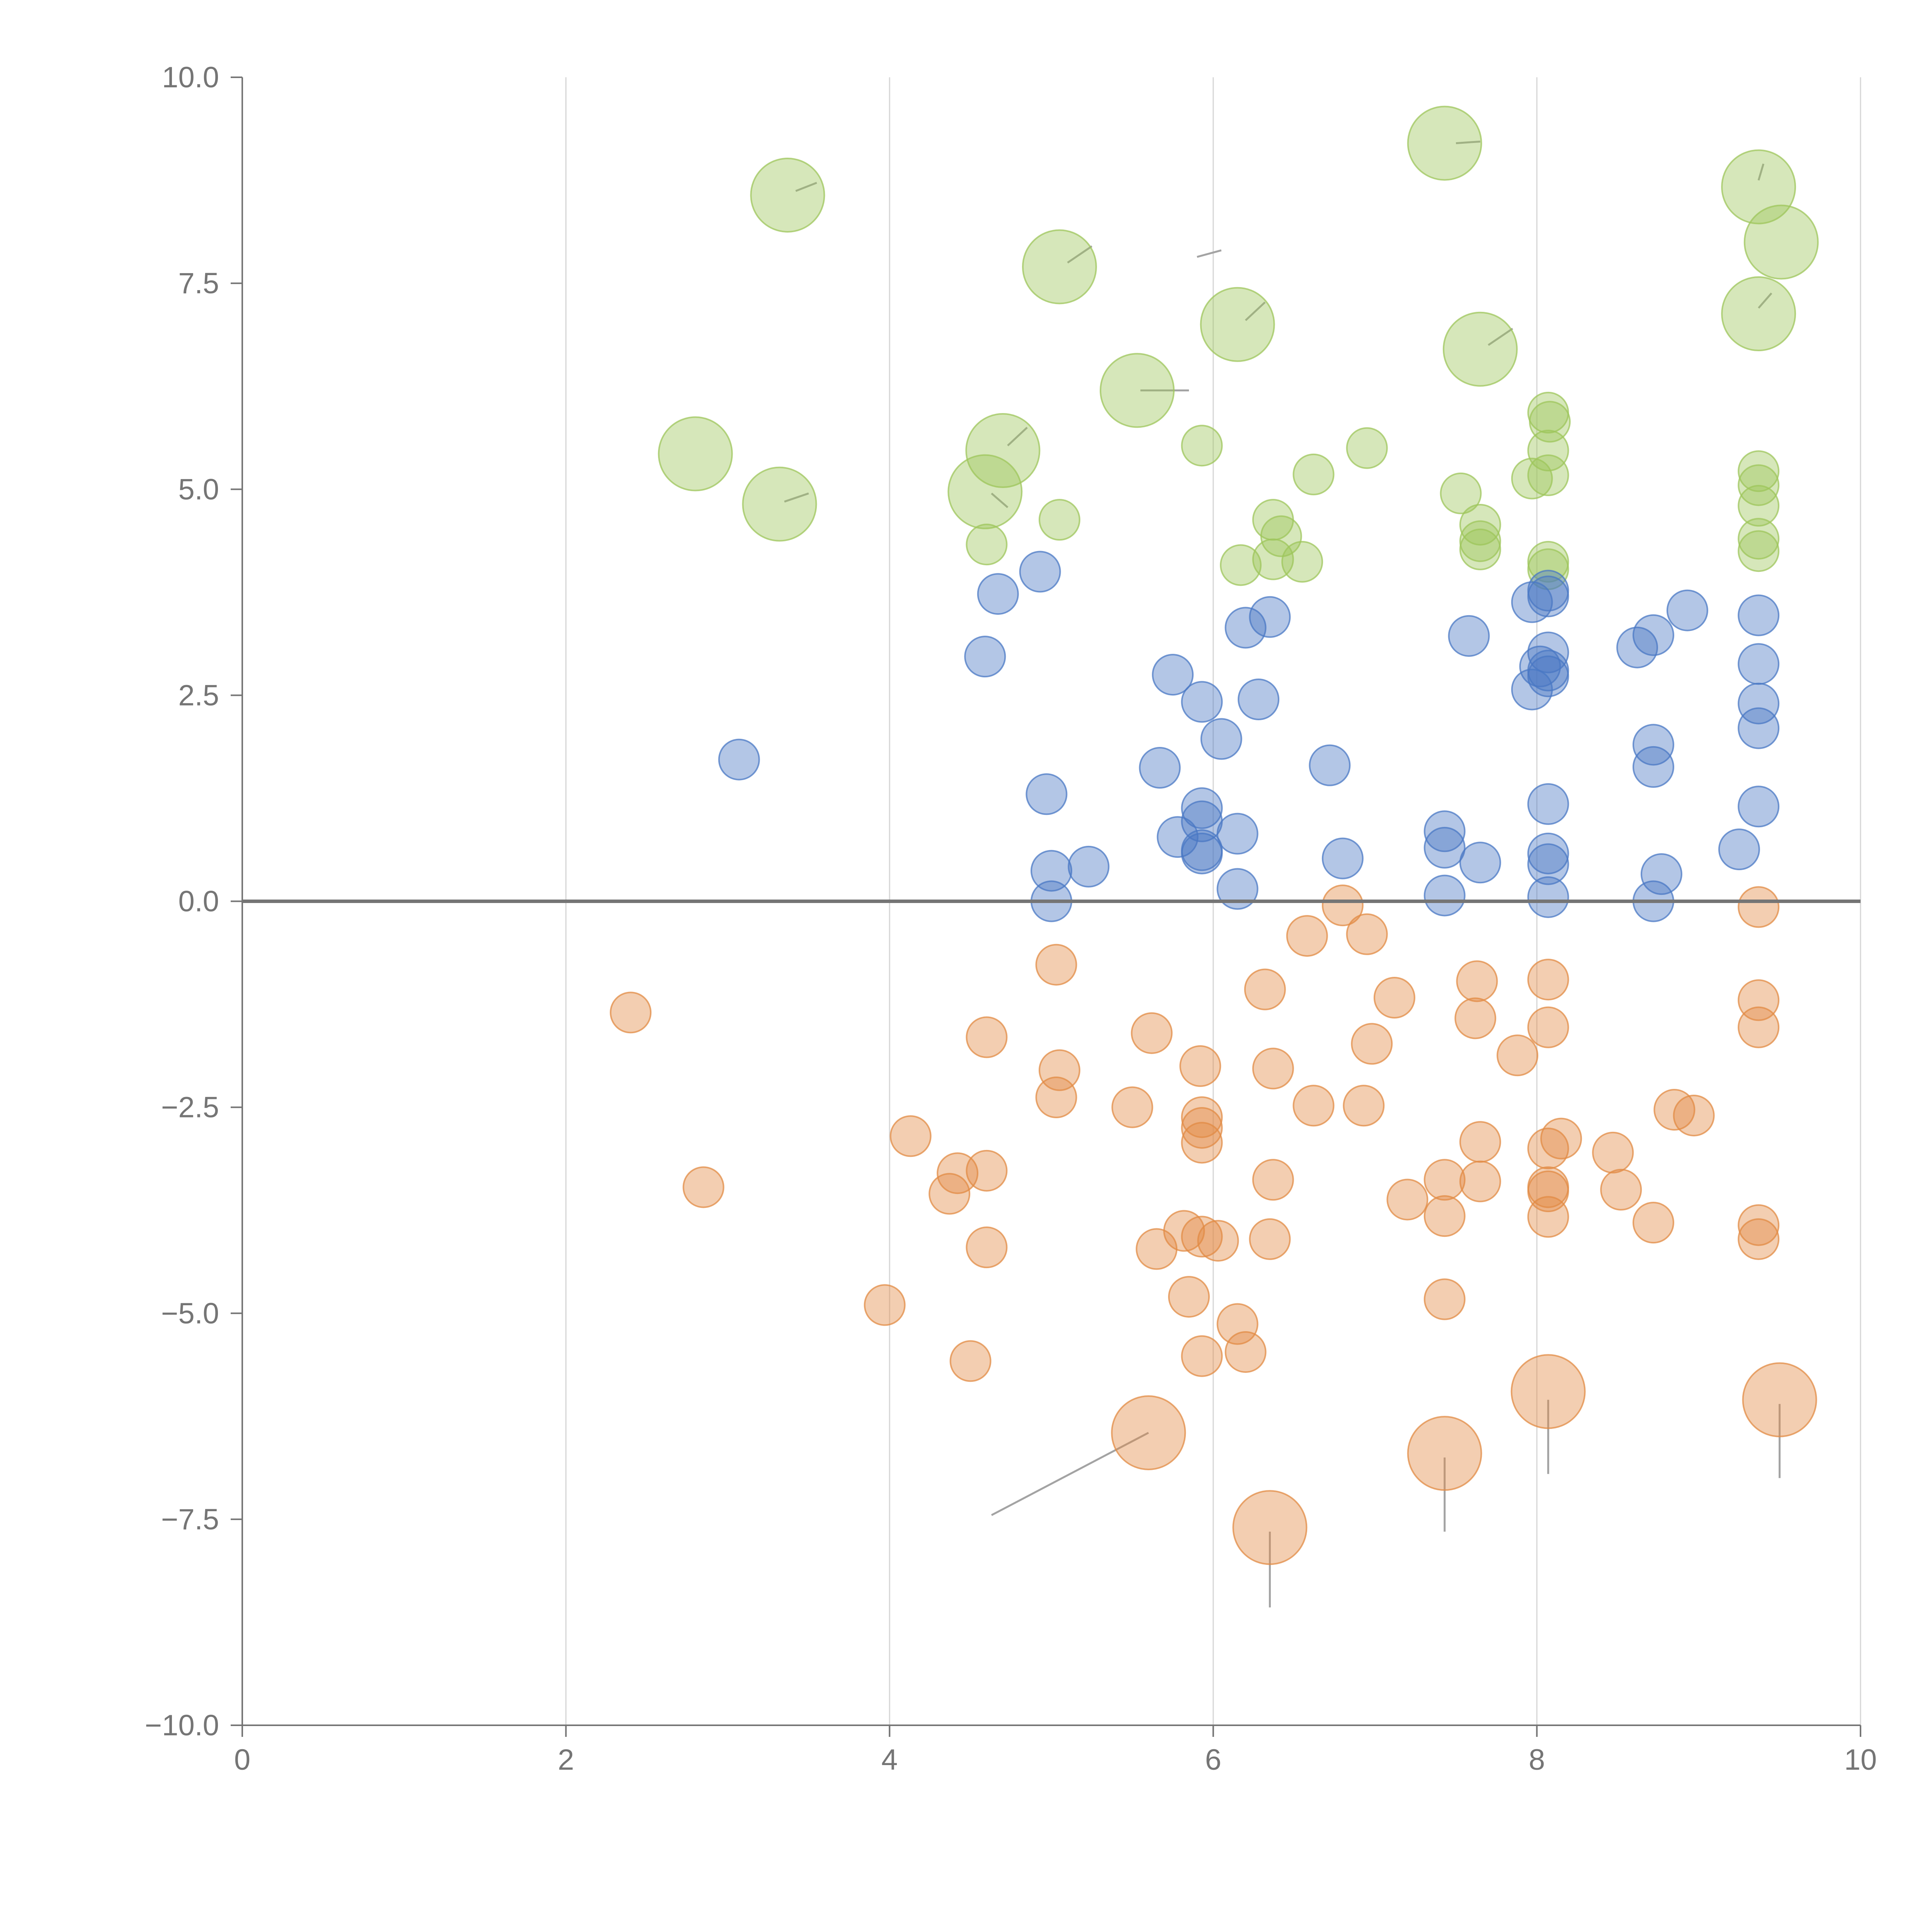 Image resolution: width=1932 pixels, height=1932 pixels. Describe the element at coordinates (190, 1519) in the screenshot. I see `y-tick-label: −7.5` at that location.